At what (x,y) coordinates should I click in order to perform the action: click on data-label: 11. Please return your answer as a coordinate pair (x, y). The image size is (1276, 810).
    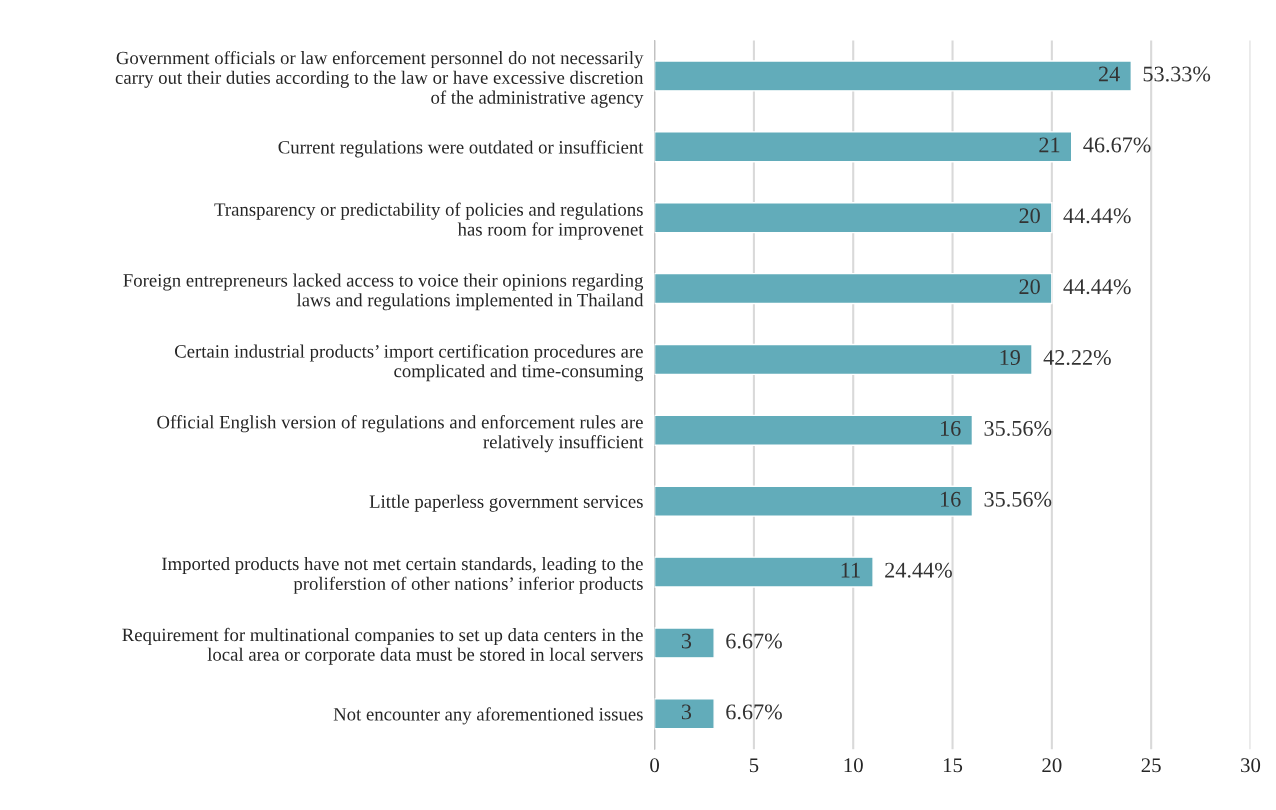
    Looking at the image, I should click on (850, 570).